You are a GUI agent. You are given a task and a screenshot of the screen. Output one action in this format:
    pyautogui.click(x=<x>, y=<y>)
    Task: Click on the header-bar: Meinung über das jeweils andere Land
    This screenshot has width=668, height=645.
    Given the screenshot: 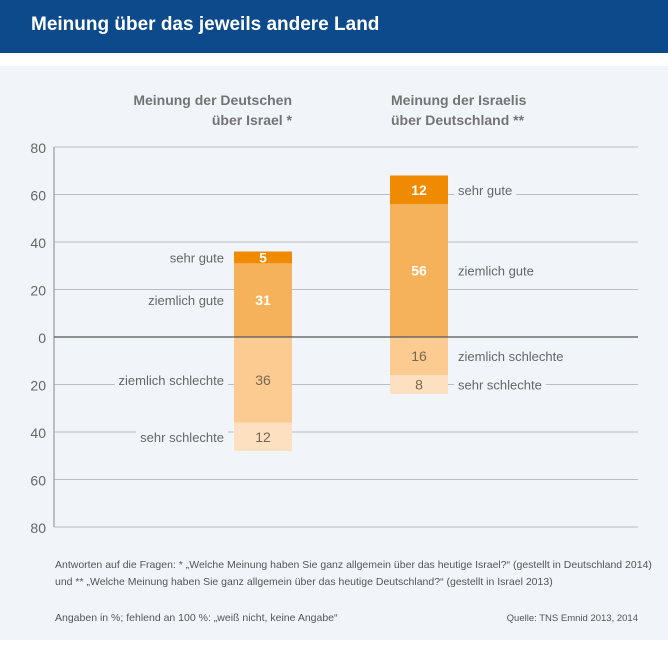 What is the action you would take?
    pyautogui.click(x=334, y=26)
    